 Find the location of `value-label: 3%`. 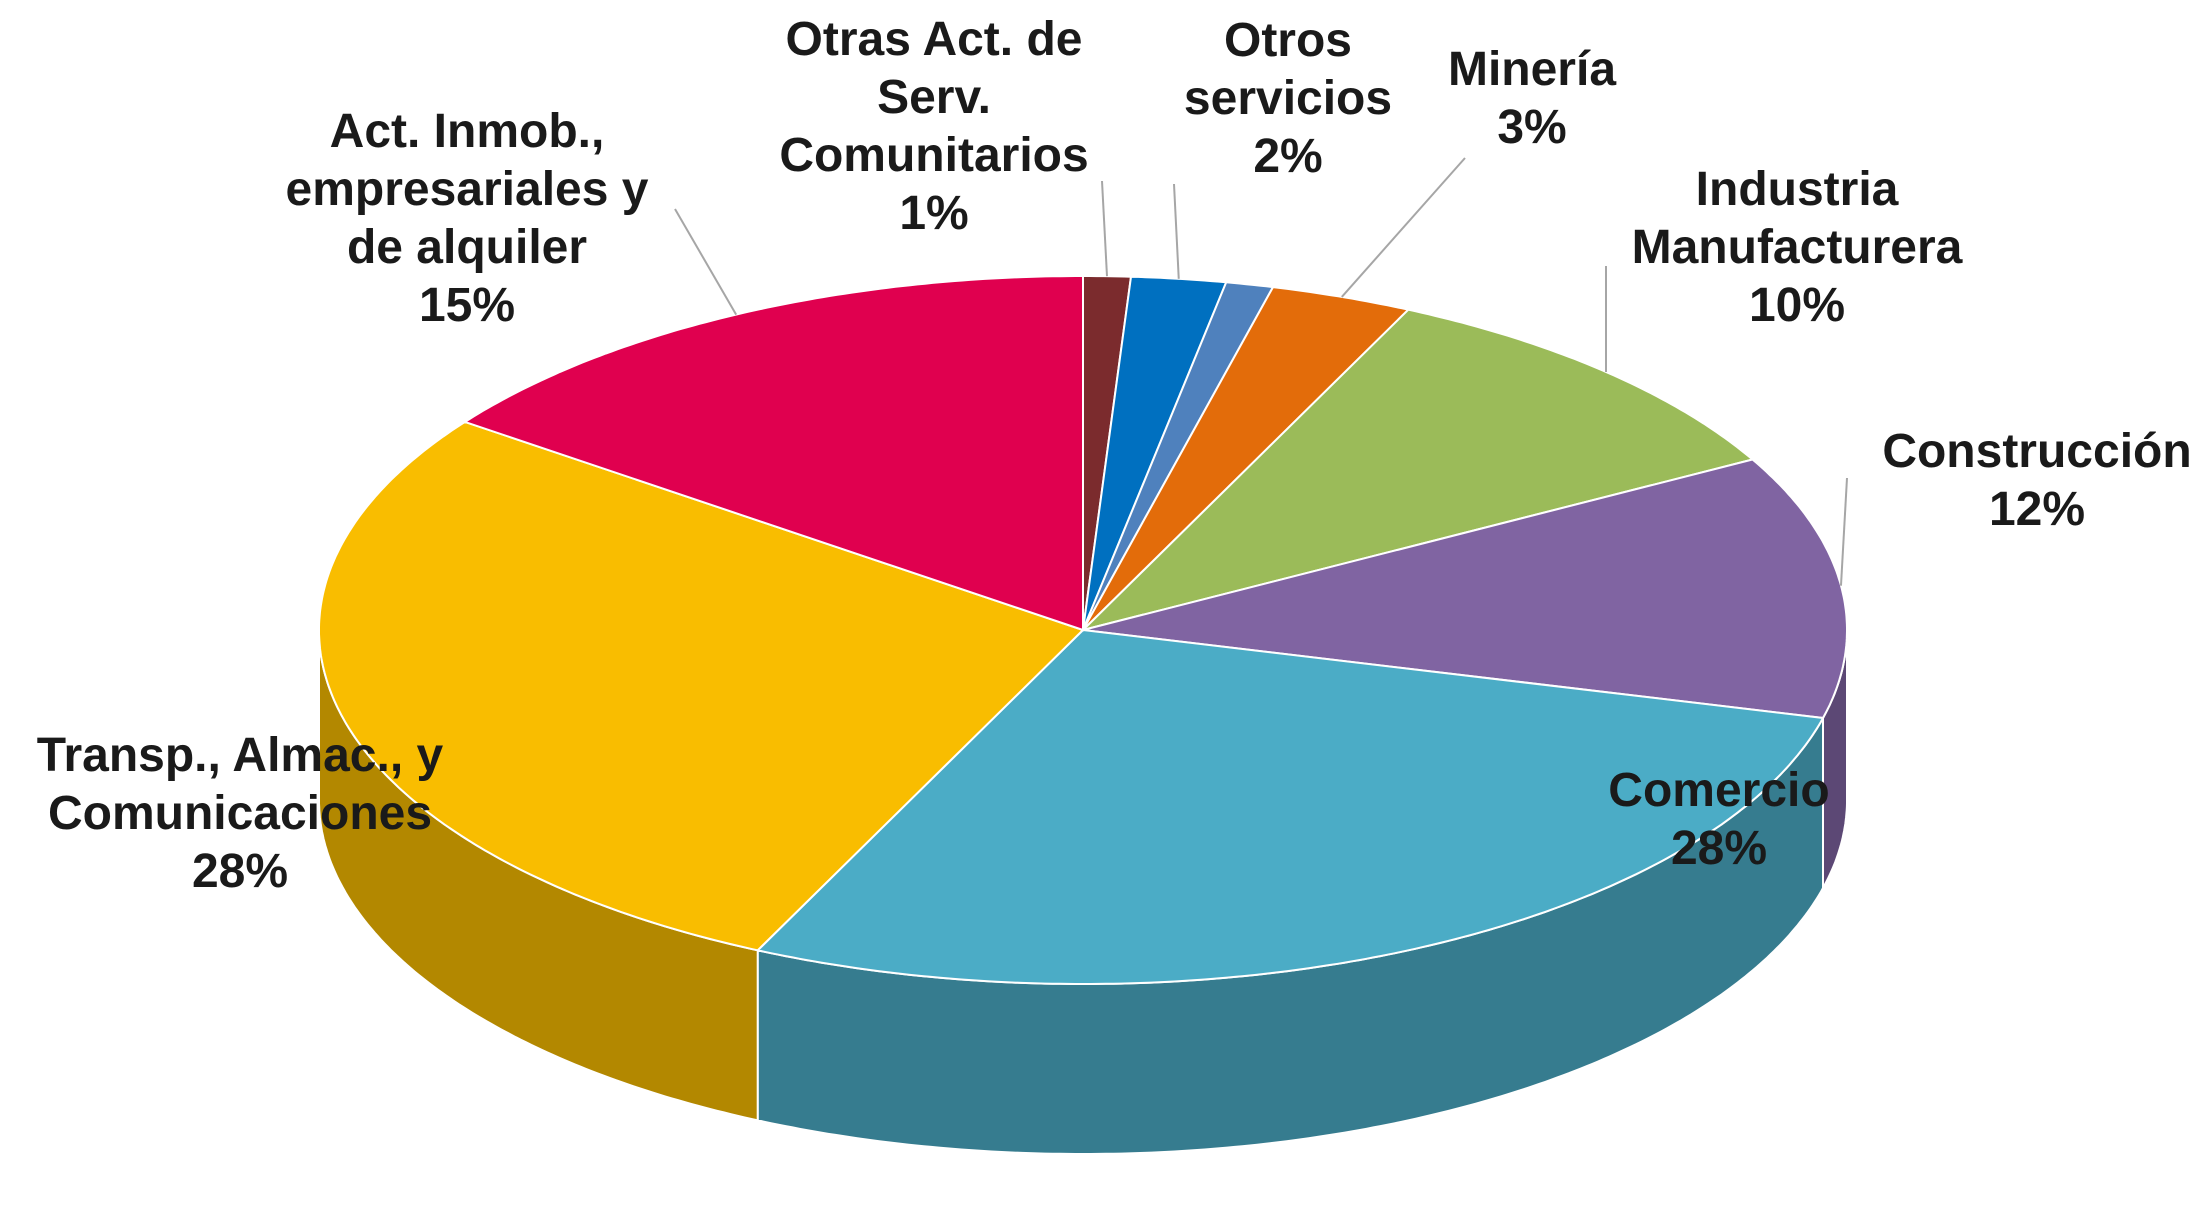

value-label: 3% is located at coordinates (1532, 127).